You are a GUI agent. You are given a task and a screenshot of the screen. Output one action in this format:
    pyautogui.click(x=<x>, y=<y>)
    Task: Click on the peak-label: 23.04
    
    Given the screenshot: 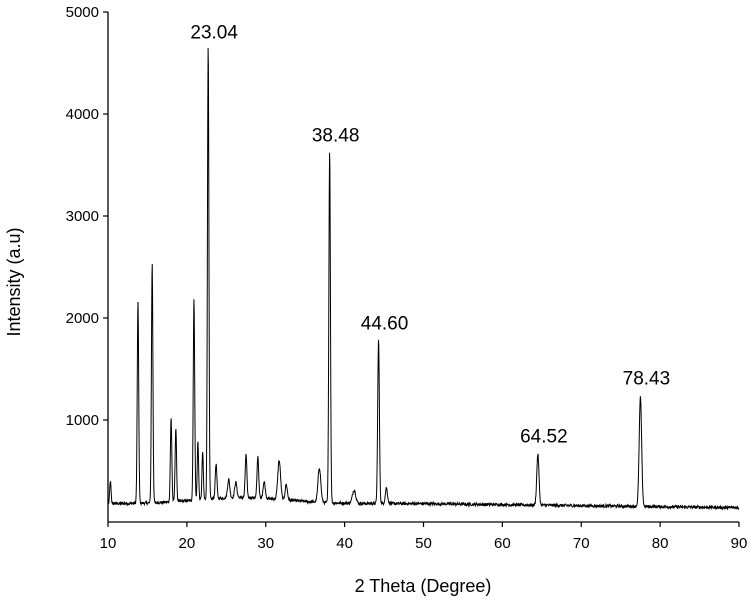 What is the action you would take?
    pyautogui.click(x=214, y=33)
    